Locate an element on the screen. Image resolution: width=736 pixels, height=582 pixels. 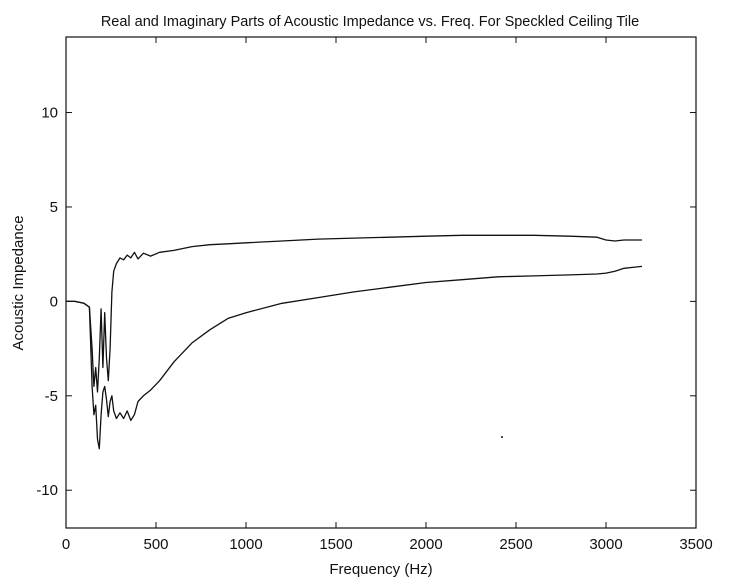
y-tick-label: 5 is located at coordinates (54, 207).